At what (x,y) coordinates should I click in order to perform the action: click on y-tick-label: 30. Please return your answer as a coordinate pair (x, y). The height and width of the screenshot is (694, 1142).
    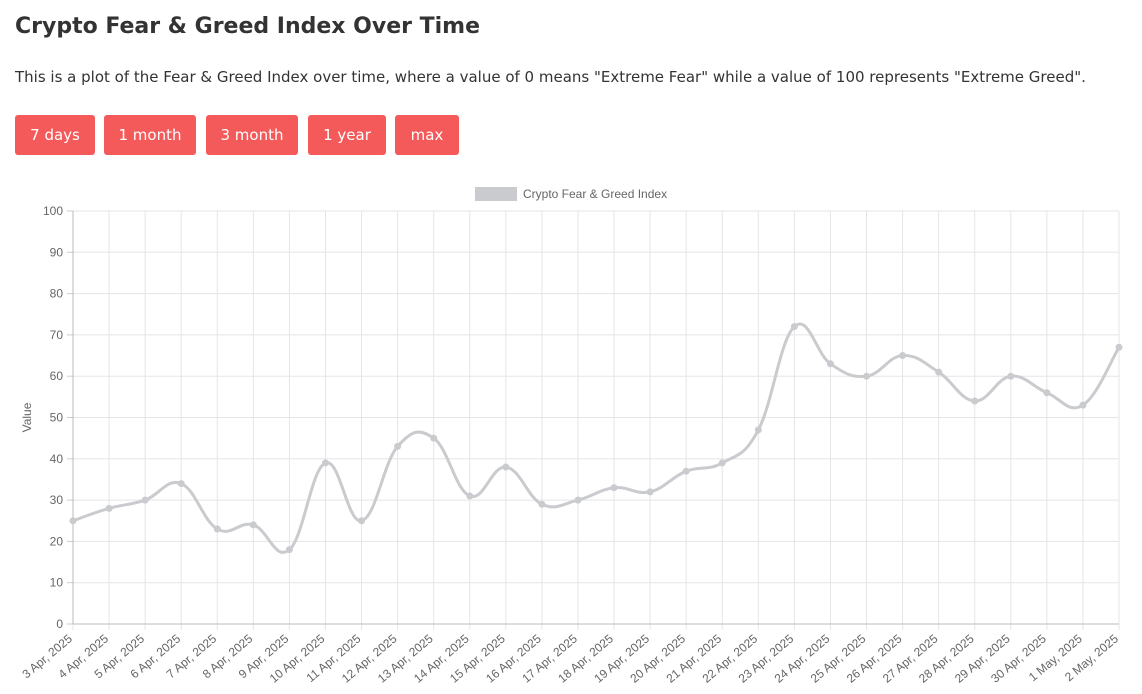
    Looking at the image, I should click on (57, 500).